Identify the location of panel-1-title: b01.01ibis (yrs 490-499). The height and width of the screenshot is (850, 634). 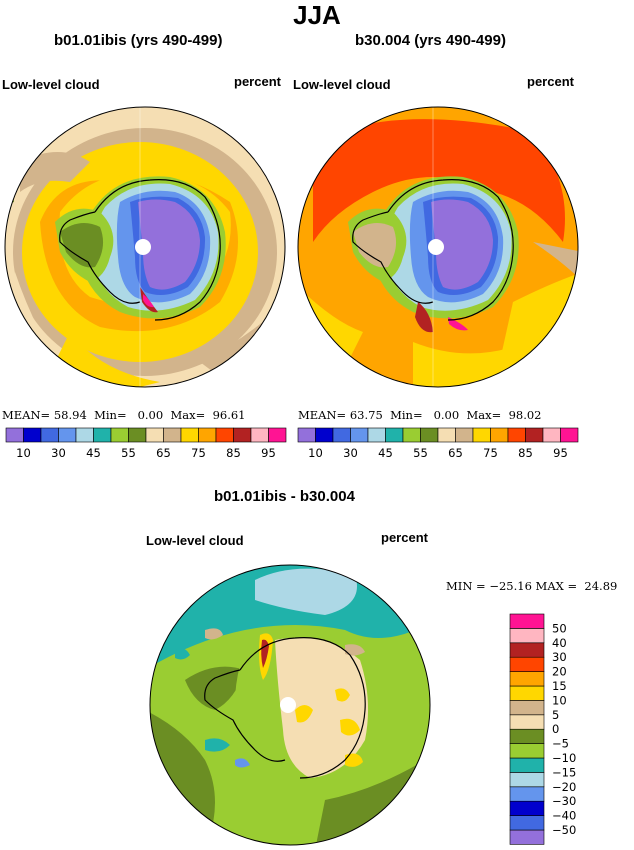
(138, 40).